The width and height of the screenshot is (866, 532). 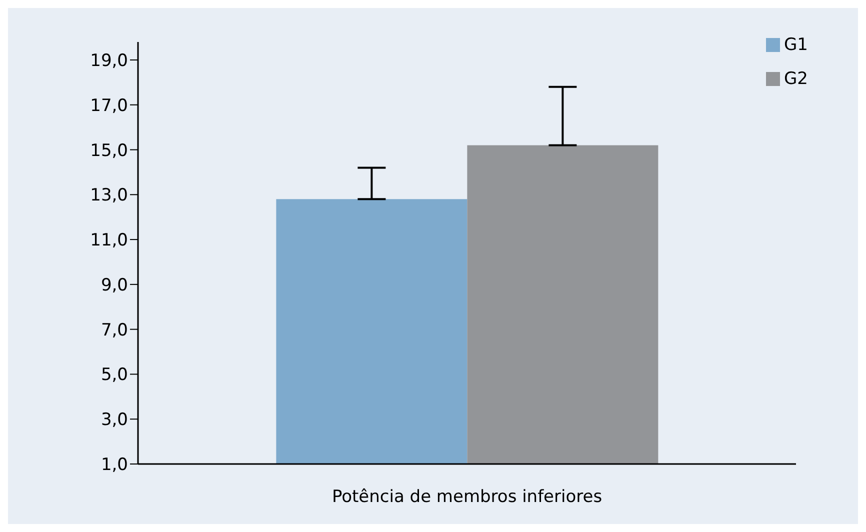 What do you see at coordinates (114, 375) in the screenshot?
I see `y-tick-label: 5,0` at bounding box center [114, 375].